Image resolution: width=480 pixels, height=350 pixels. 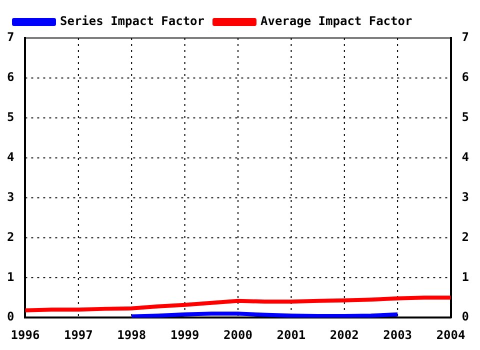 I want to click on x-tick-label: 1999, so click(x=185, y=335).